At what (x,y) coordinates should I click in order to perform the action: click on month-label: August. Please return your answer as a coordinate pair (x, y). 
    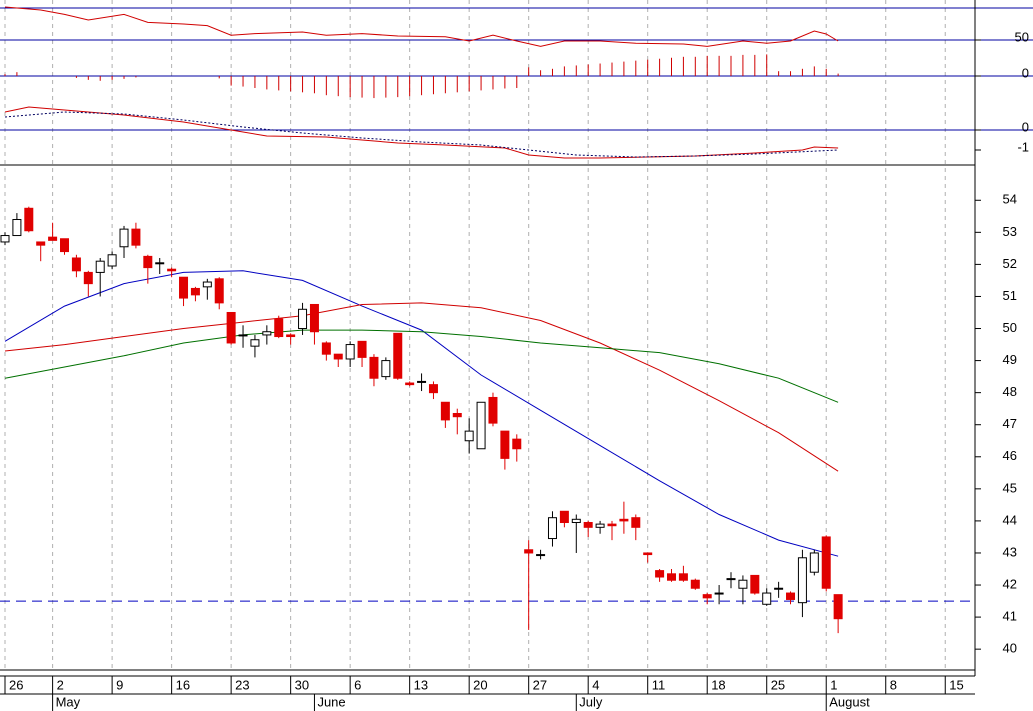
    Looking at the image, I should click on (849, 701).